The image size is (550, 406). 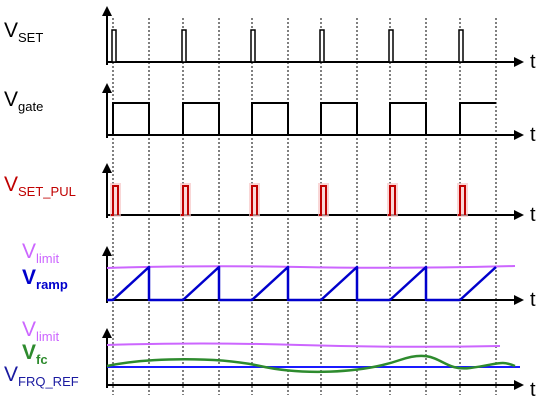 I want to click on label-vgate: Vgate, so click(x=23, y=101).